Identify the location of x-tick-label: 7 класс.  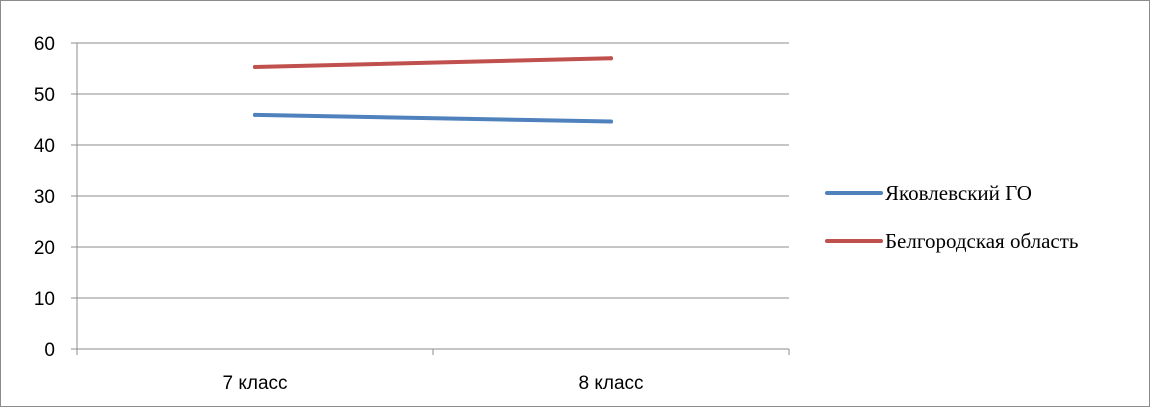
(254, 383).